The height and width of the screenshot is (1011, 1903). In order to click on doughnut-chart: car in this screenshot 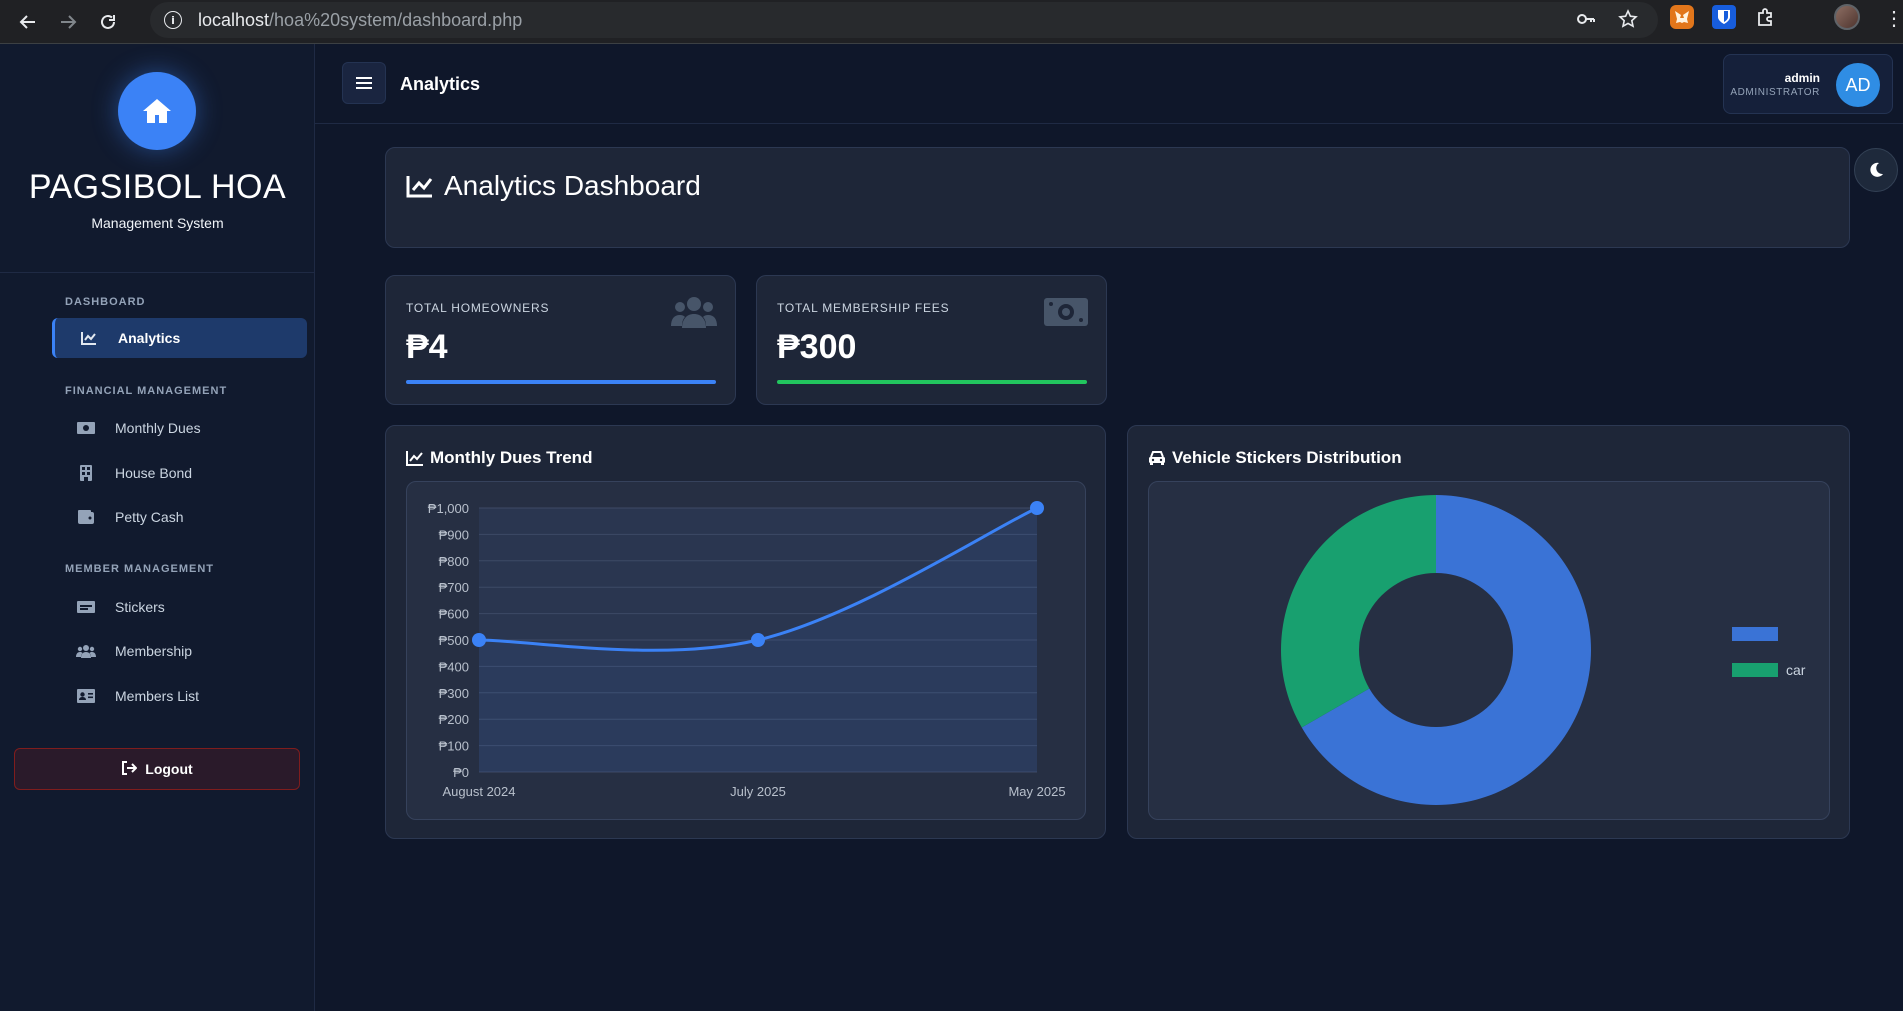, I will do `click(1543, 650)`.